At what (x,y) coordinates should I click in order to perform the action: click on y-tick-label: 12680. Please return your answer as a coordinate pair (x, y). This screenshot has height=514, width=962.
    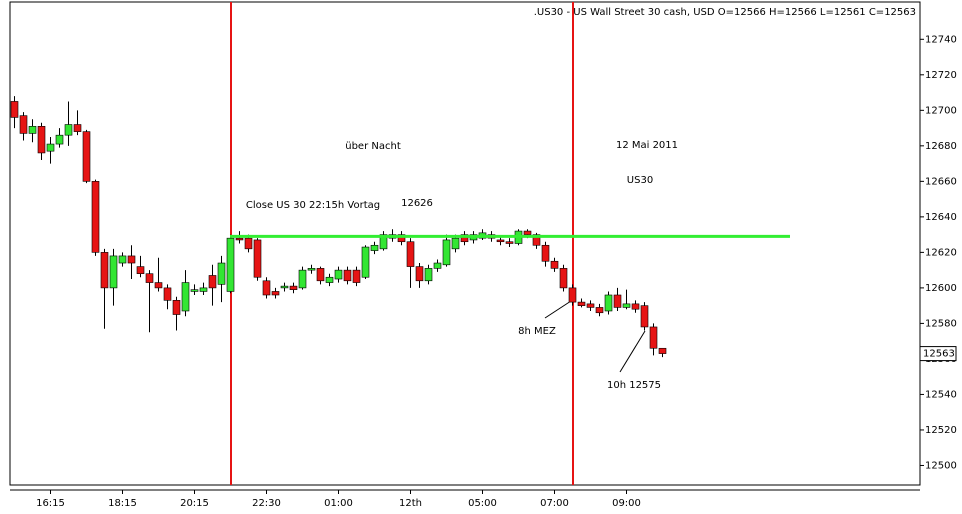
    Looking at the image, I should click on (941, 146).